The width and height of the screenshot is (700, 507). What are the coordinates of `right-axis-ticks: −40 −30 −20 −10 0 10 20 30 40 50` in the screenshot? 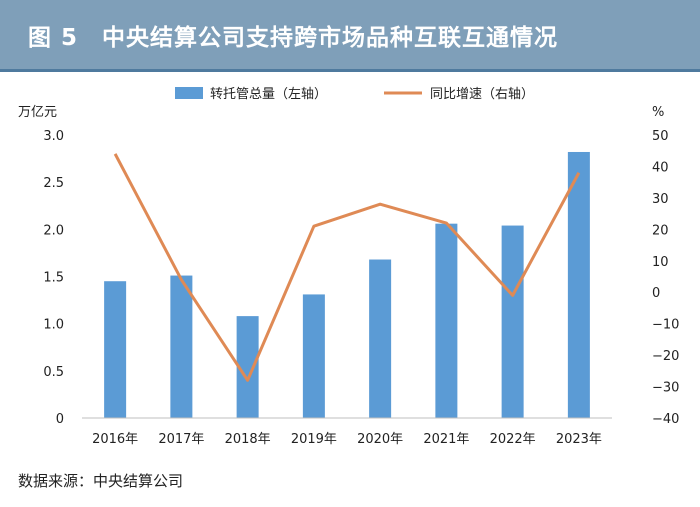 It's located at (665, 278).